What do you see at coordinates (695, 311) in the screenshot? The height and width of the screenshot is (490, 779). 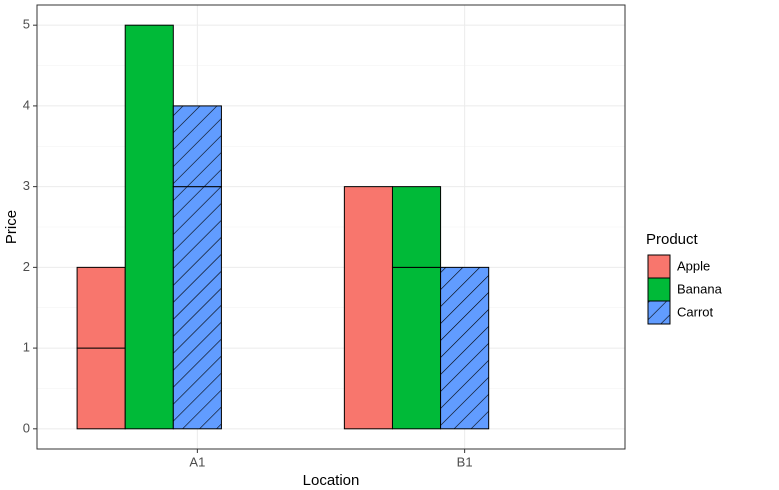 I see `legend-label: Carrot` at bounding box center [695, 311].